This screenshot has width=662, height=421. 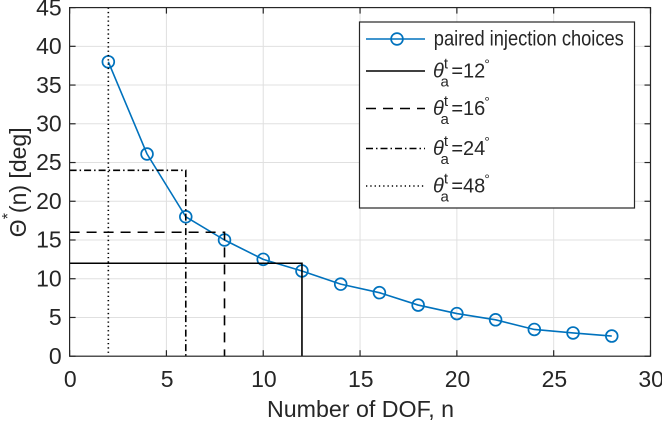 I want to click on svg-text: Θ*(n) [deg], so click(x=15, y=182).